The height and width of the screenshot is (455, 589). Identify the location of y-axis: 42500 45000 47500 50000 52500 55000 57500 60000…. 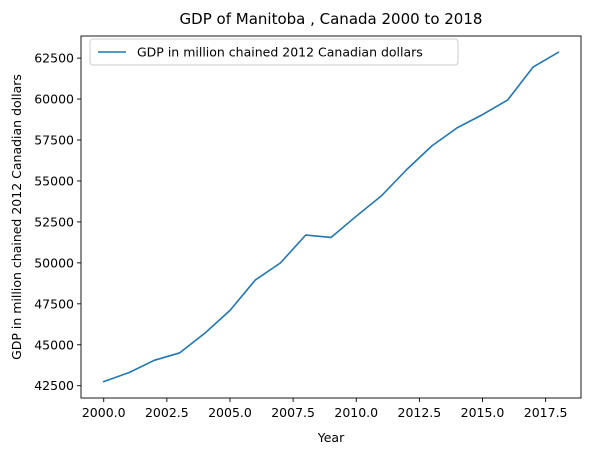
(57, 222).